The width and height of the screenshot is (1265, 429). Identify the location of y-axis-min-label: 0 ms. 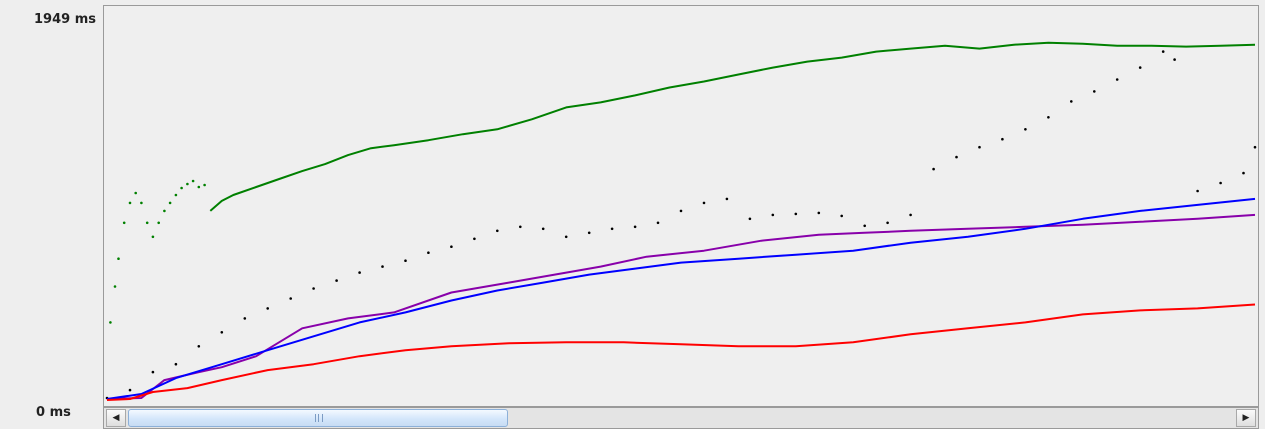
(53, 412).